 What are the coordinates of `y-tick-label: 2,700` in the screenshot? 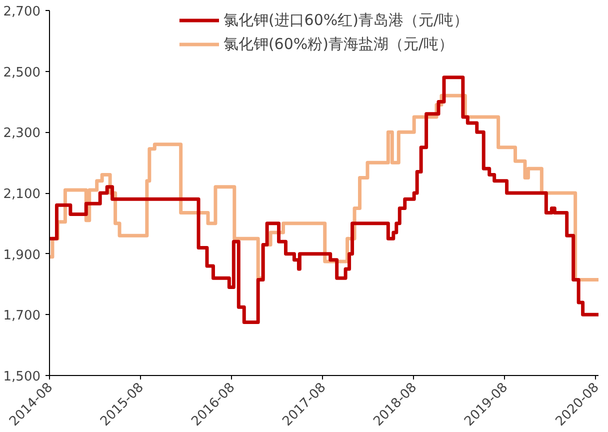 It's located at (21, 12).